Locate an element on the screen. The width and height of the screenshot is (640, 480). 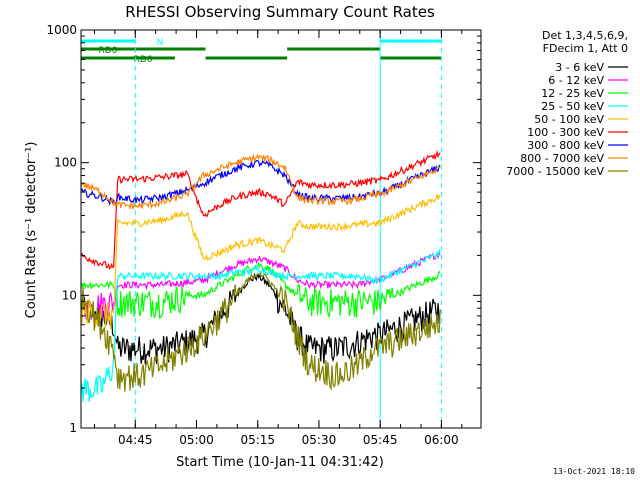
legend-header-line-1: Det 1,3,4,5,6,9, is located at coordinates (585, 35).